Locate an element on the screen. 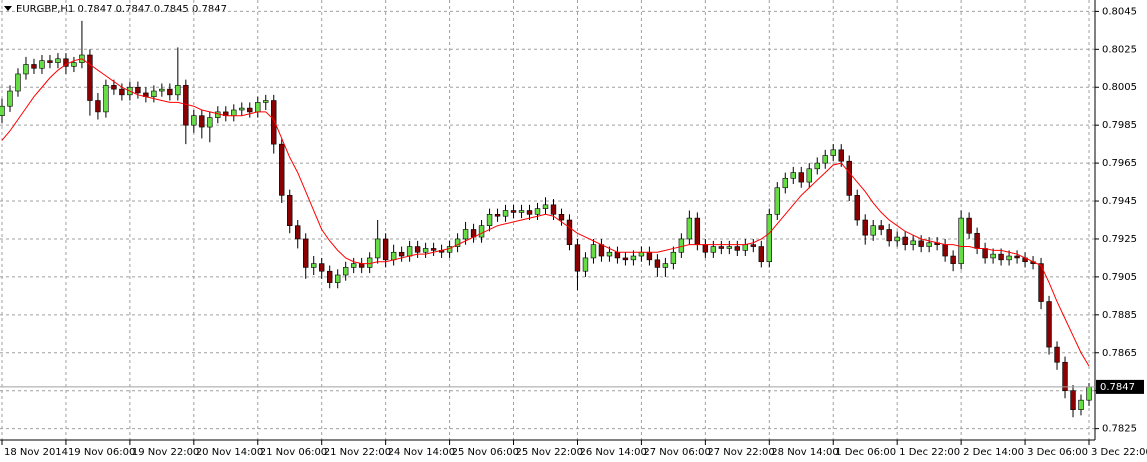 This screenshot has height=462, width=1147. x-tick-label: 28 Nov 14:00 is located at coordinates (804, 452).